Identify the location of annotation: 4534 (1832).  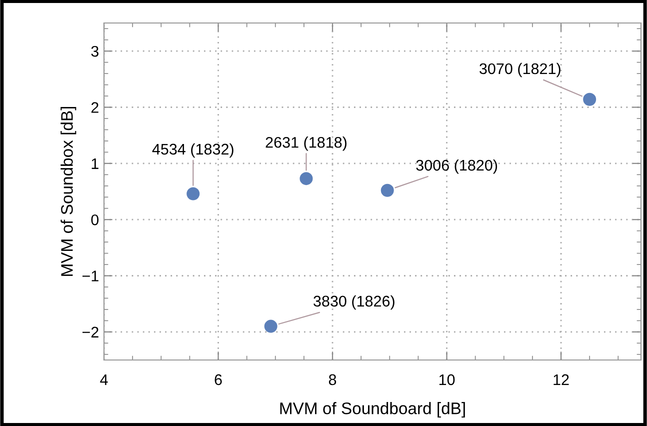
(193, 150).